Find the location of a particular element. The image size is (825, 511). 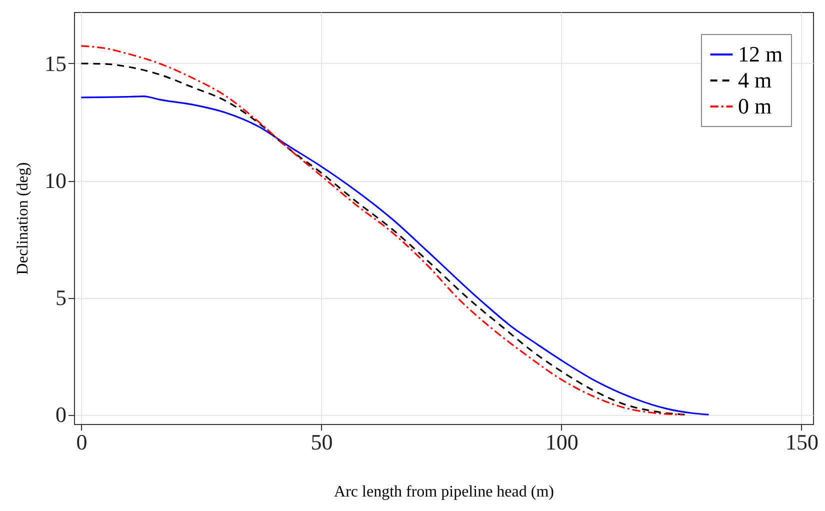

y-tick-label: 10 is located at coordinates (55, 181).